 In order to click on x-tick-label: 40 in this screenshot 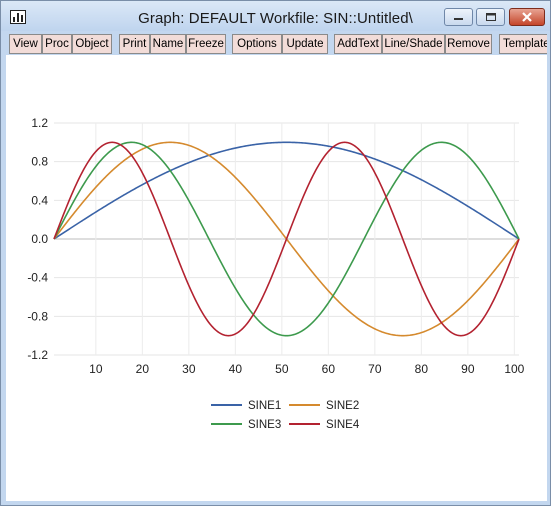, I will do `click(236, 369)`.